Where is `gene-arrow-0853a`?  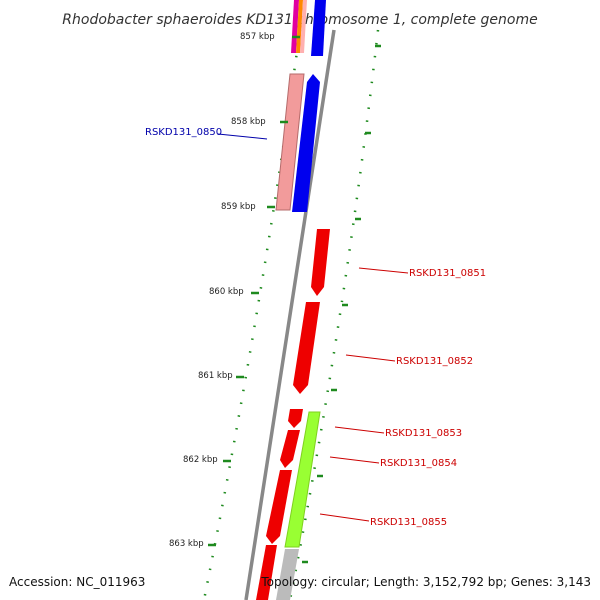 gene-arrow-0853a is located at coordinates (295, 418).